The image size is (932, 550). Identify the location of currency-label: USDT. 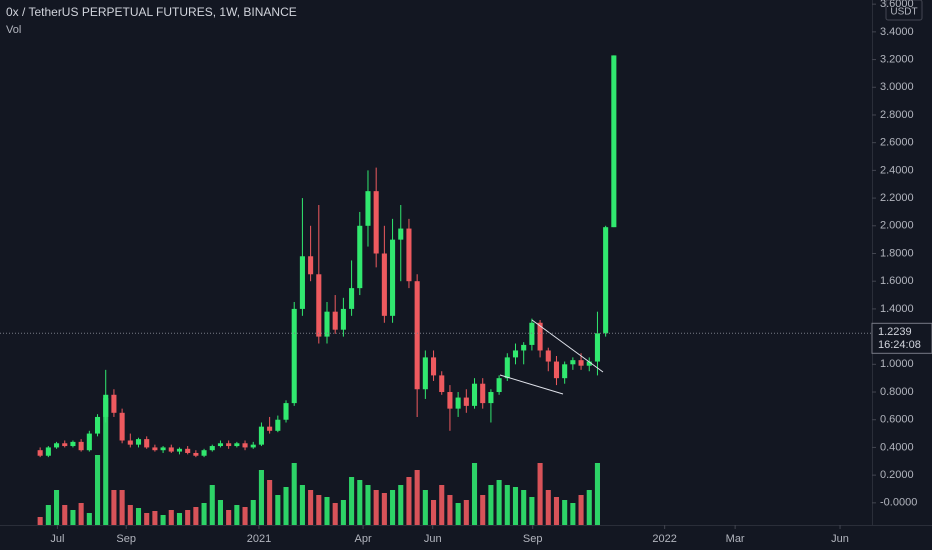
(903, 12).